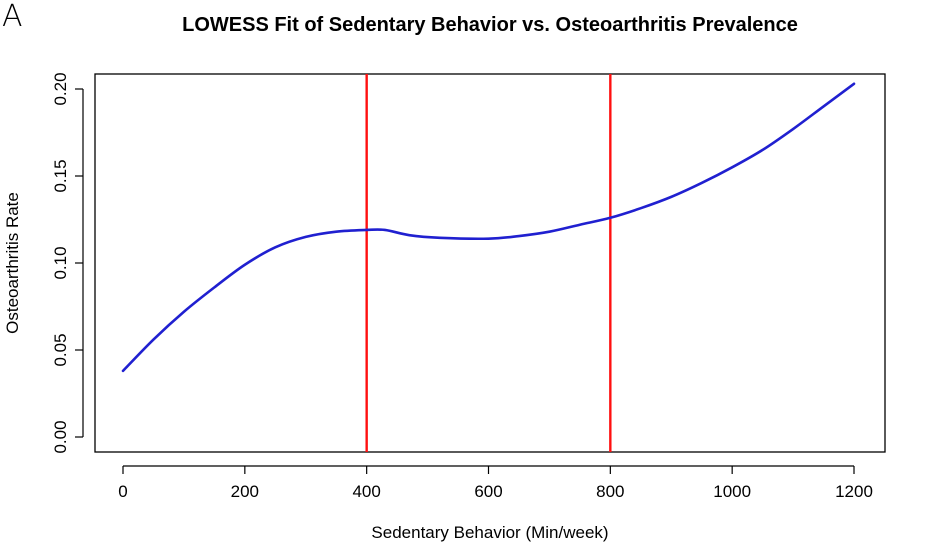  I want to click on y-tick-label: 0.15, so click(60, 175).